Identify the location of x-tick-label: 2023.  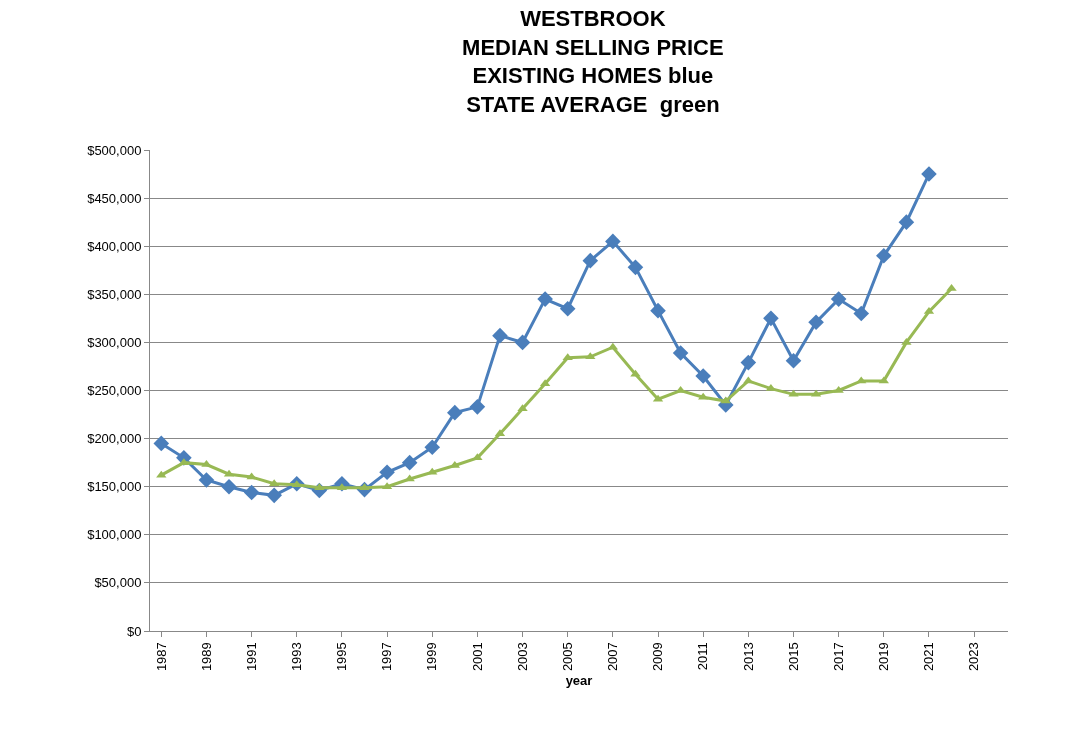
(974, 657).